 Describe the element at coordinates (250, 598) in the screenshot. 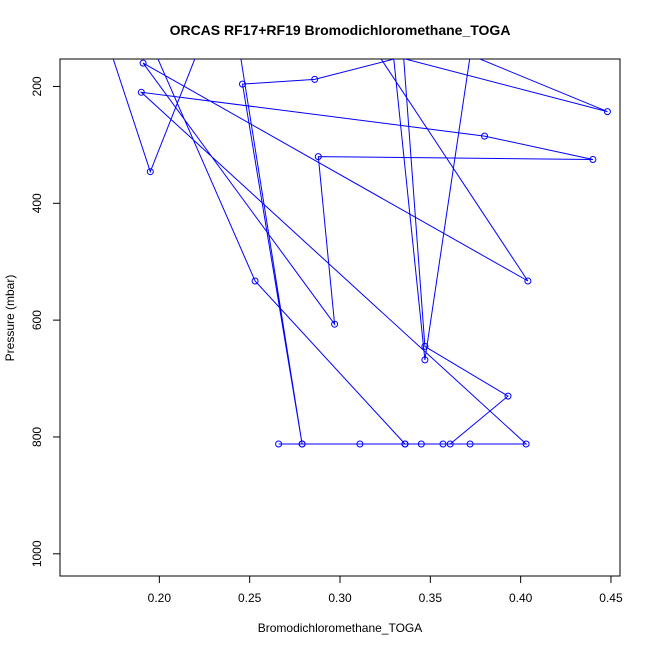

I see `x-tick-label: 0.25` at that location.